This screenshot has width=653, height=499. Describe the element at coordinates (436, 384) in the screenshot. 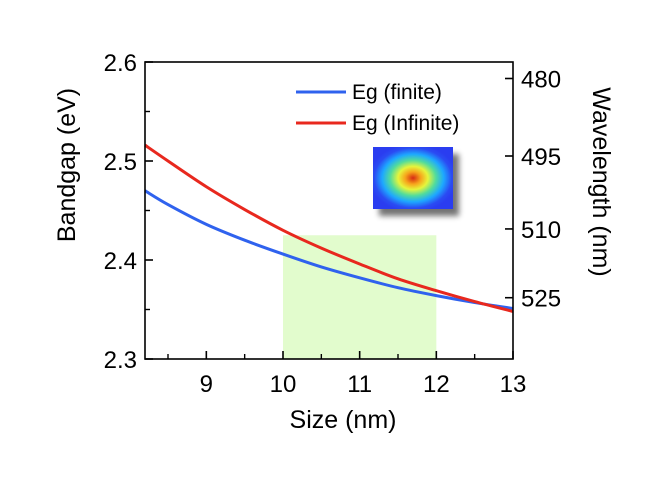

I see `x-tick-label: 12` at that location.